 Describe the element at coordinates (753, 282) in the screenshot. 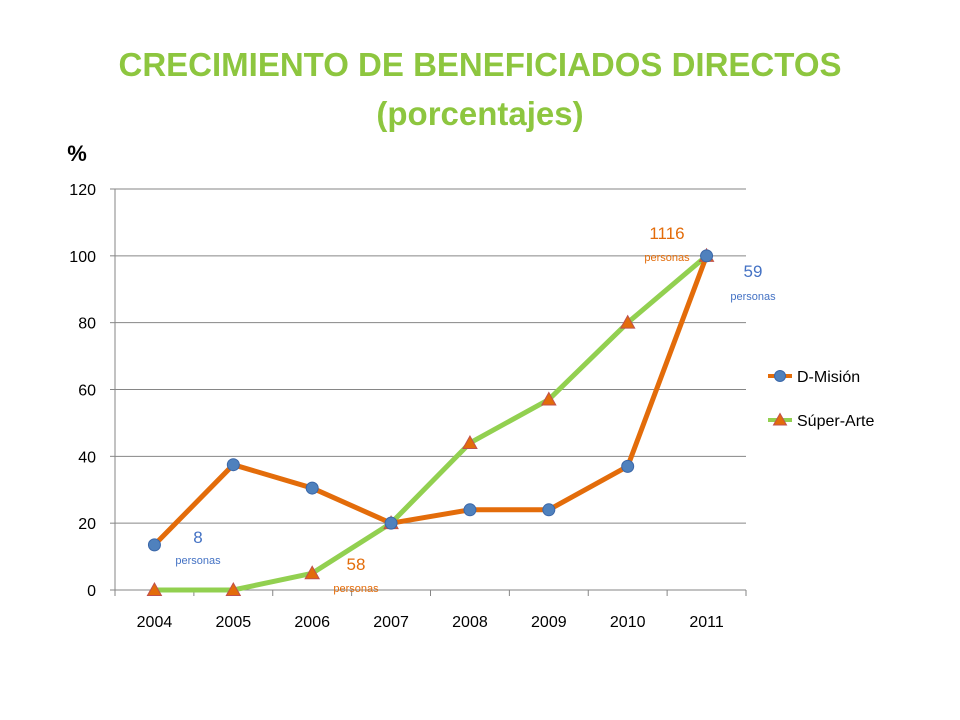

I see `annotation-d2011: 59 personas` at that location.